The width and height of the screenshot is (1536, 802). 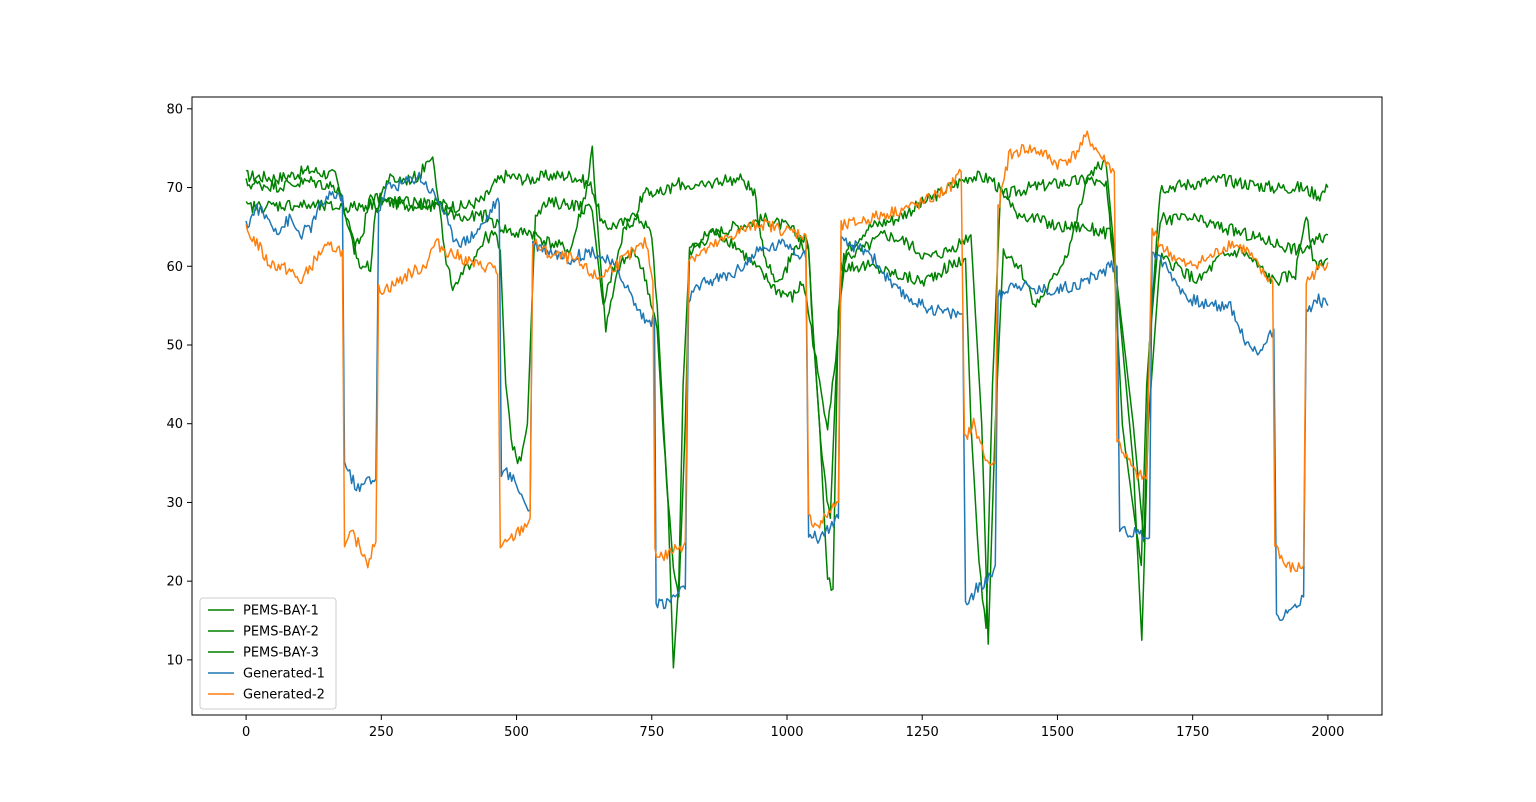 What do you see at coordinates (284, 695) in the screenshot?
I see `legend-label: Generated-2` at bounding box center [284, 695].